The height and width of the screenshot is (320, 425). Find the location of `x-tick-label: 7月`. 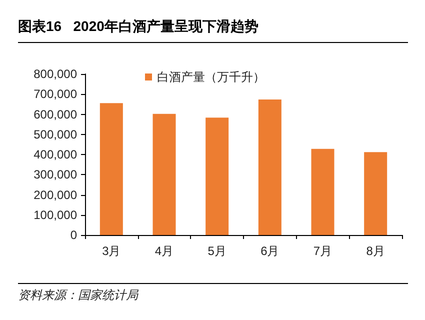

x-tick-label: 7月 is located at coordinates (322, 251).